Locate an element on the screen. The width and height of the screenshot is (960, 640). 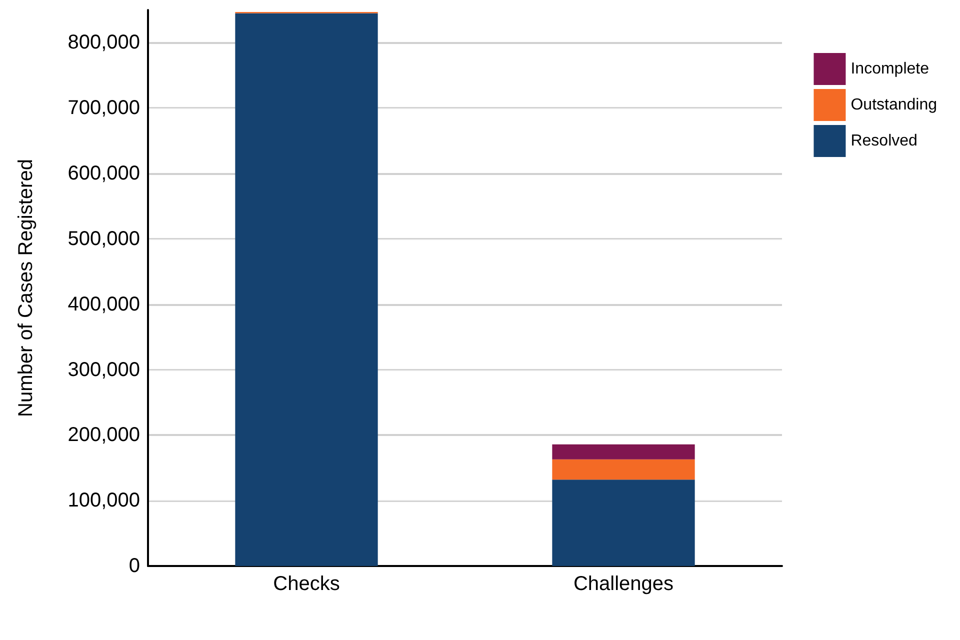
y-axis-title: Number of Cases Registered is located at coordinates (26, 288).